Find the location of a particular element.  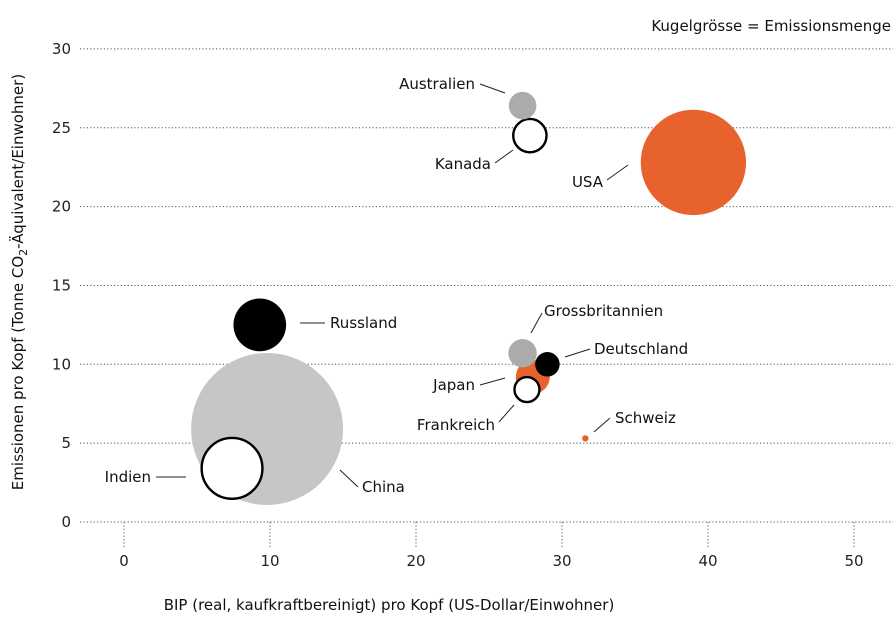

label-china: China is located at coordinates (383, 487).